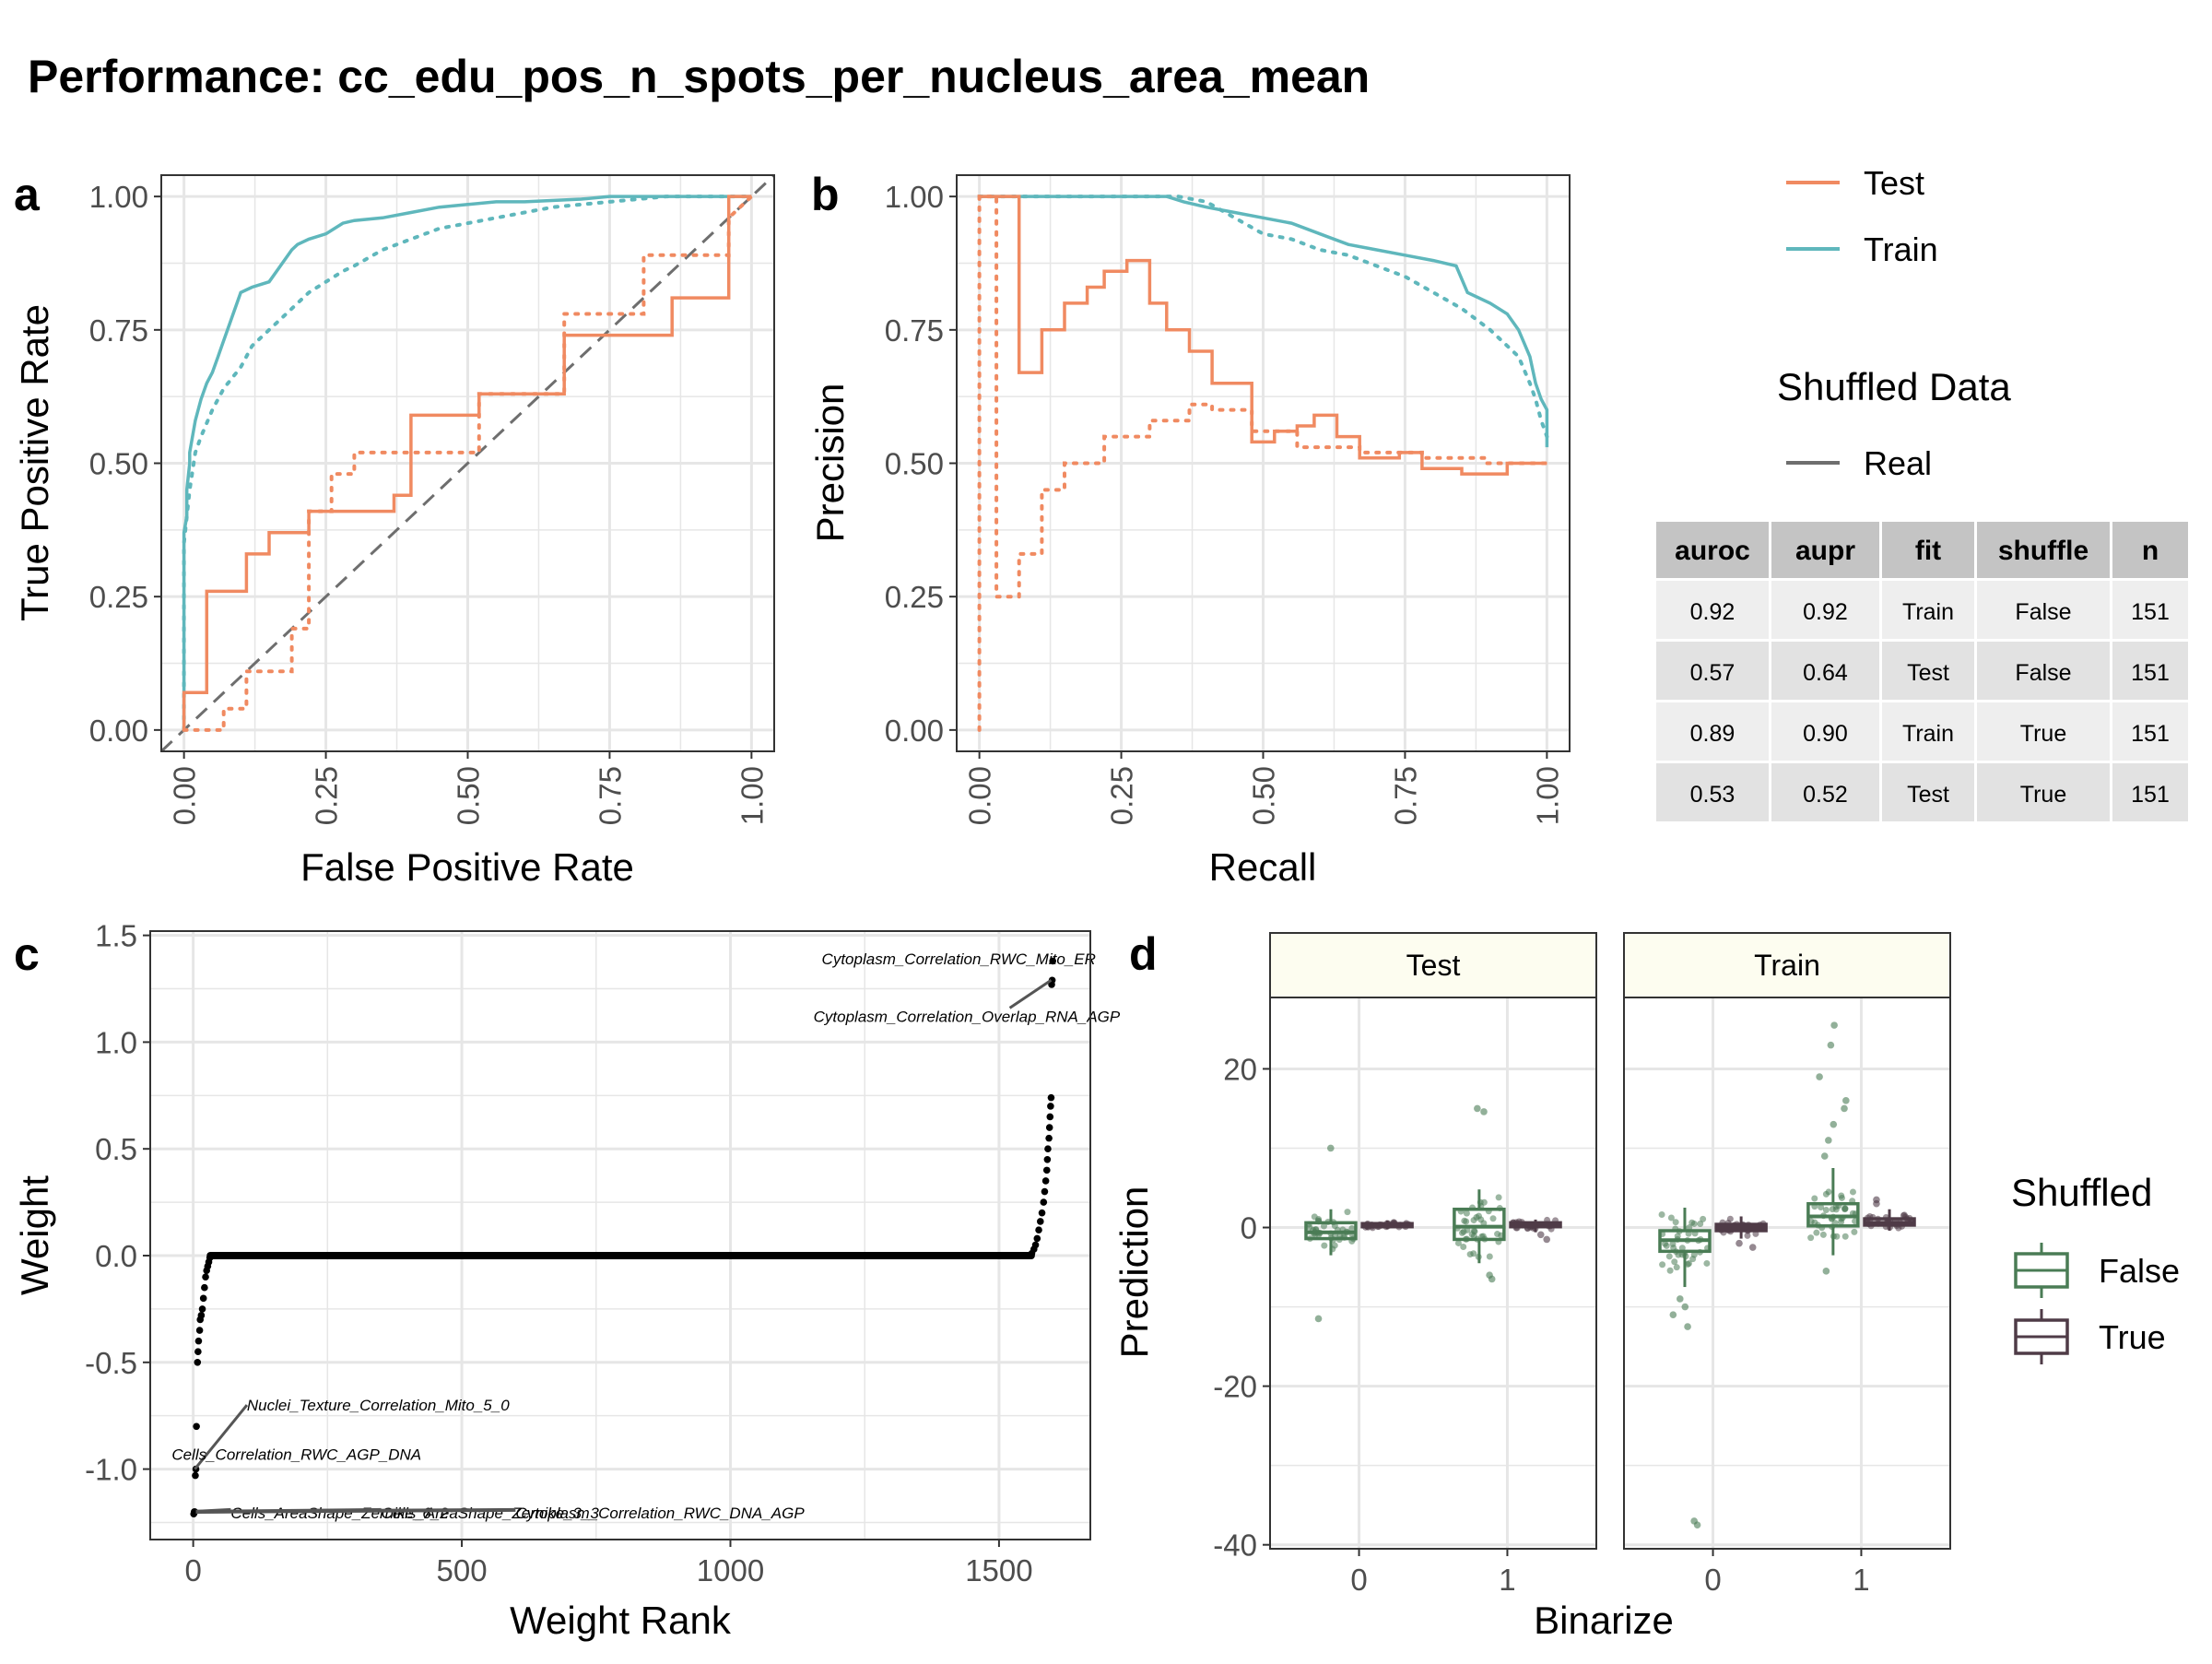  What do you see at coordinates (192, 1570) in the screenshot?
I see `weights-xtick-label: 0` at bounding box center [192, 1570].